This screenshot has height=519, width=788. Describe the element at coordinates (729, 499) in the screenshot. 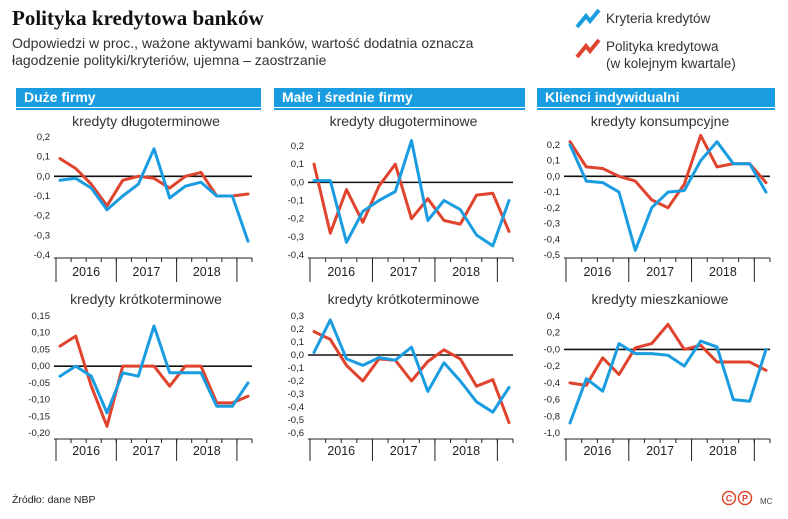

I see `svg-text: C` at that location.